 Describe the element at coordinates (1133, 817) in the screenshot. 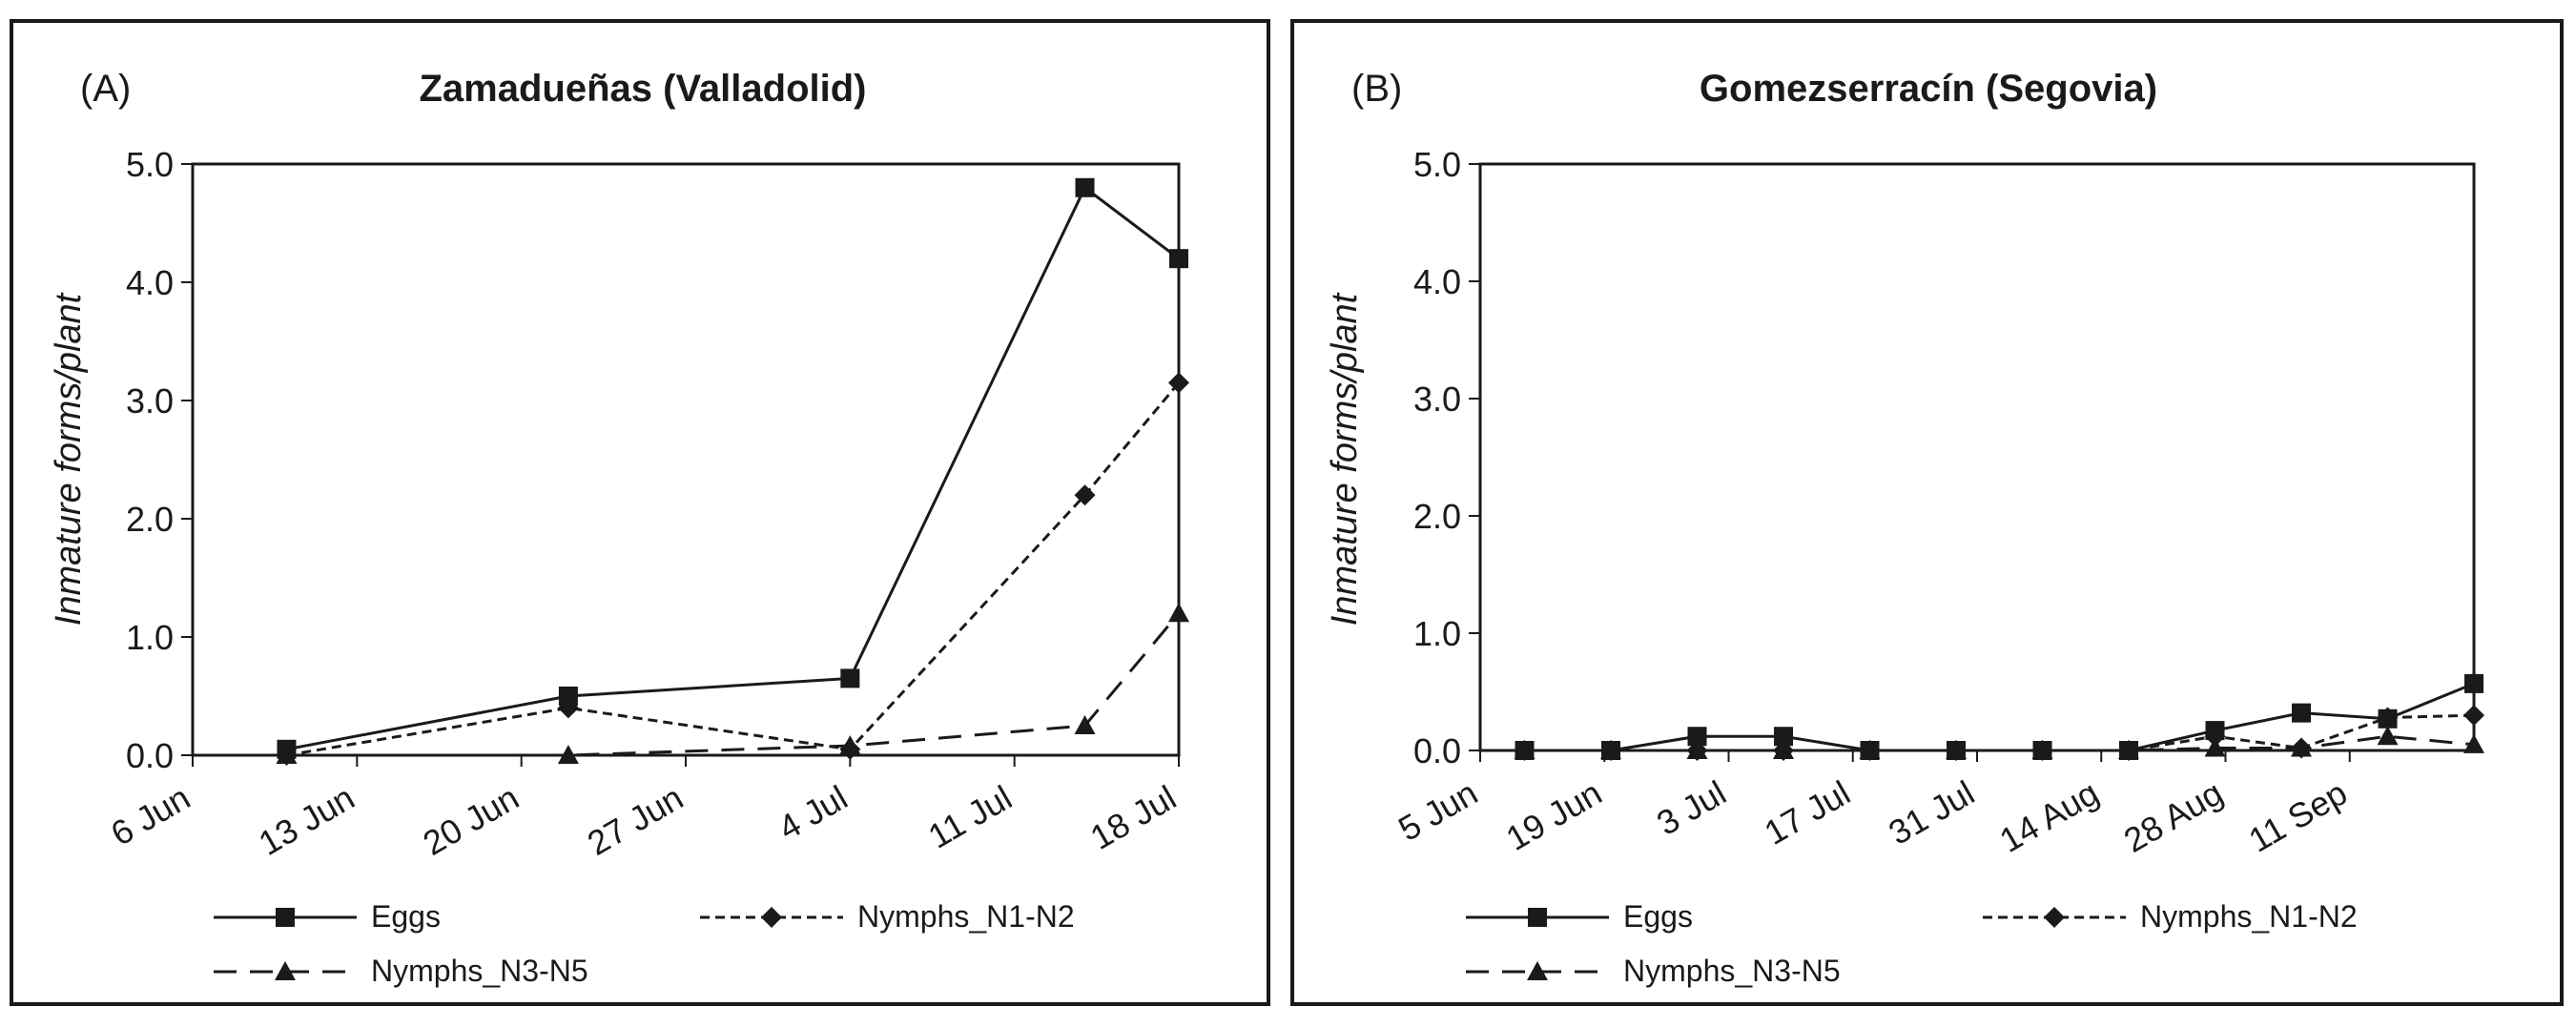

I see `x-tick-label: 18 Jul` at that location.